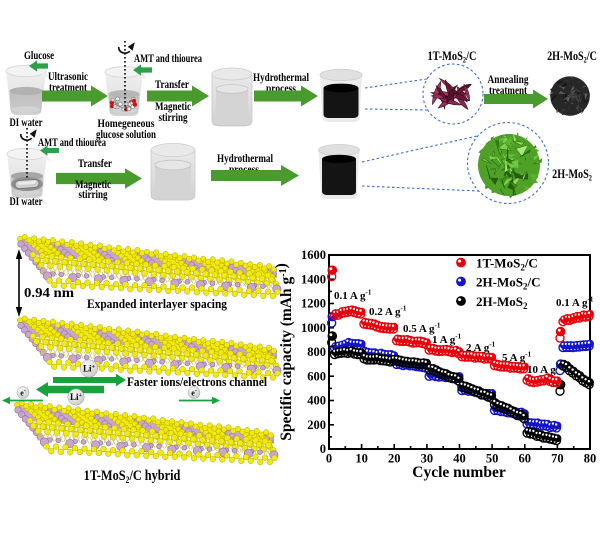 This screenshot has width=600, height=545. What do you see at coordinates (313, 255) in the screenshot?
I see `svg-text: 1600` at bounding box center [313, 255].